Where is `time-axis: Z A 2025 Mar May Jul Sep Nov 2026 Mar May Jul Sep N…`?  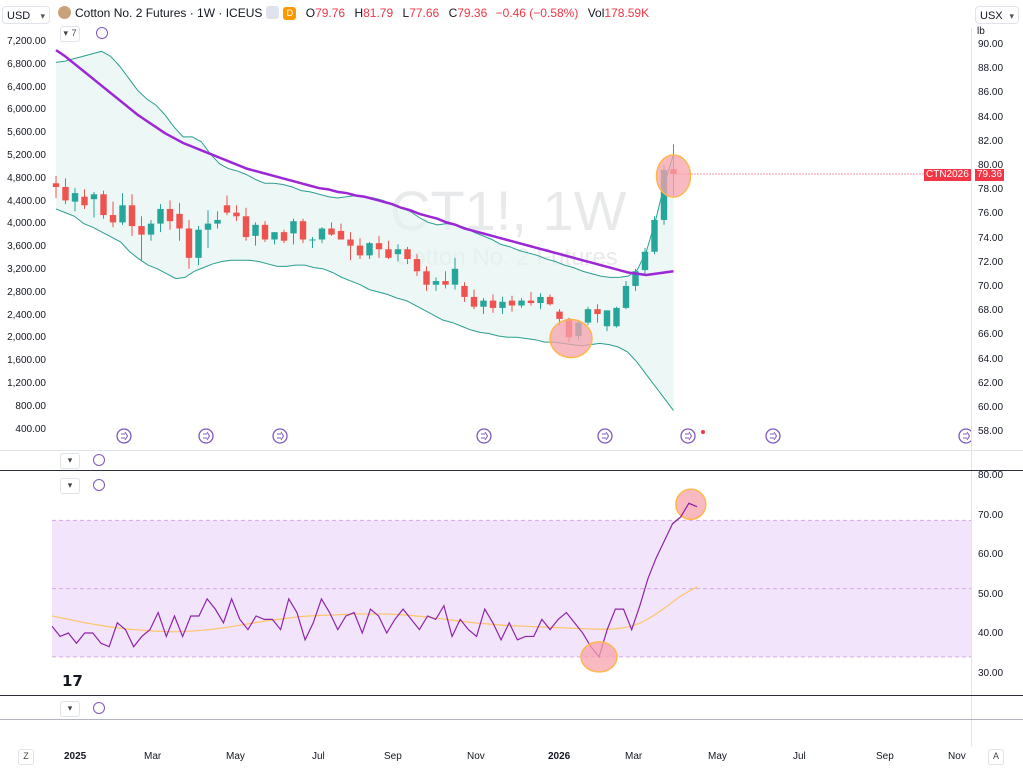
time-axis: Z A 2025 Mar May Jul Sep Nov 2026 Mar May Jul Sep N… is located at coordinates (511, 757).